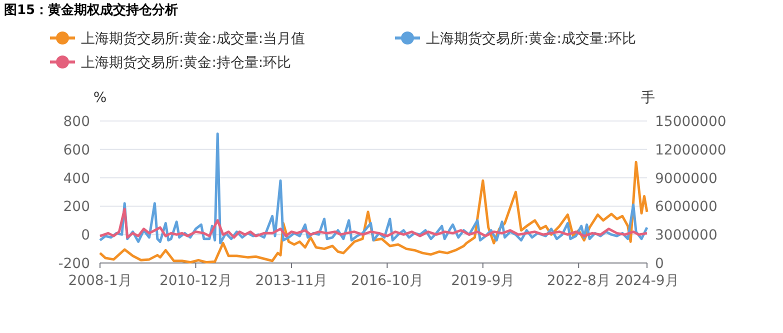 The height and width of the screenshot is (333, 783). I want to click on x-tick-label: 2013-11月, so click(291, 281).